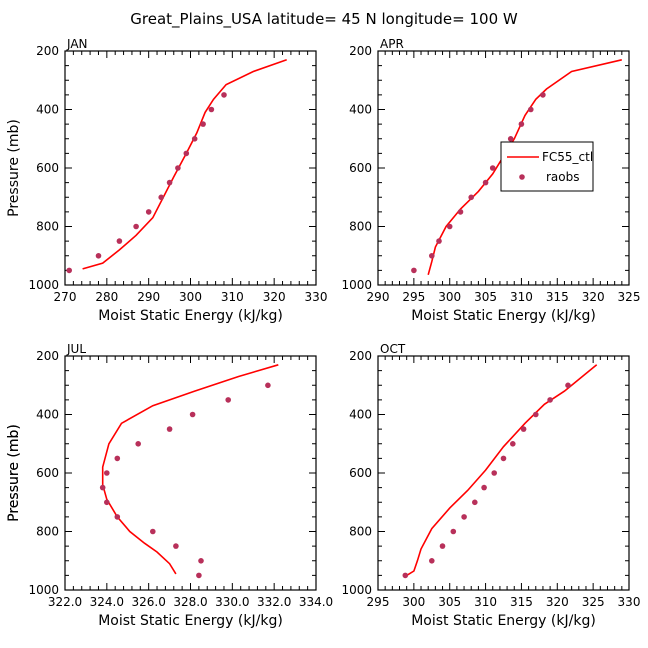 The height and width of the screenshot is (648, 648). What do you see at coordinates (65, 602) in the screenshot?
I see `x-tick-label: 322.0` at bounding box center [65, 602].